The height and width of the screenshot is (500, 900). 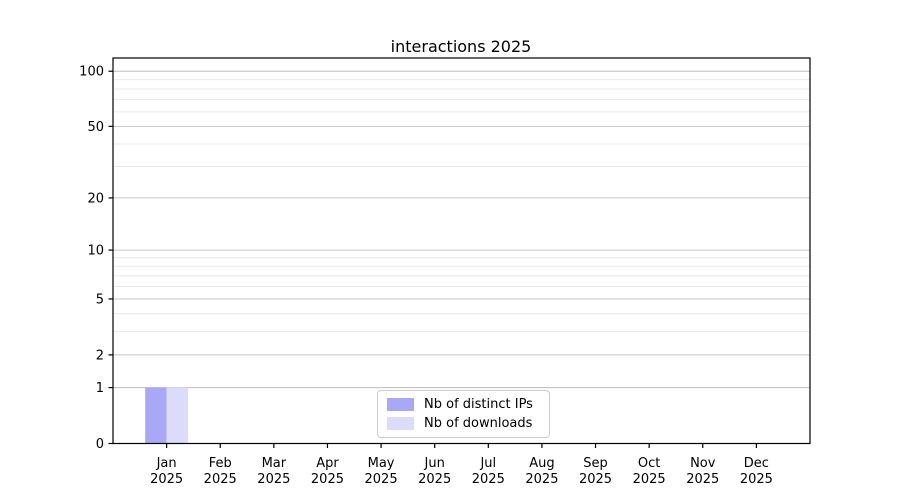 What do you see at coordinates (400, 405) in the screenshot?
I see `legend-swatch-distinct-ips` at bounding box center [400, 405].